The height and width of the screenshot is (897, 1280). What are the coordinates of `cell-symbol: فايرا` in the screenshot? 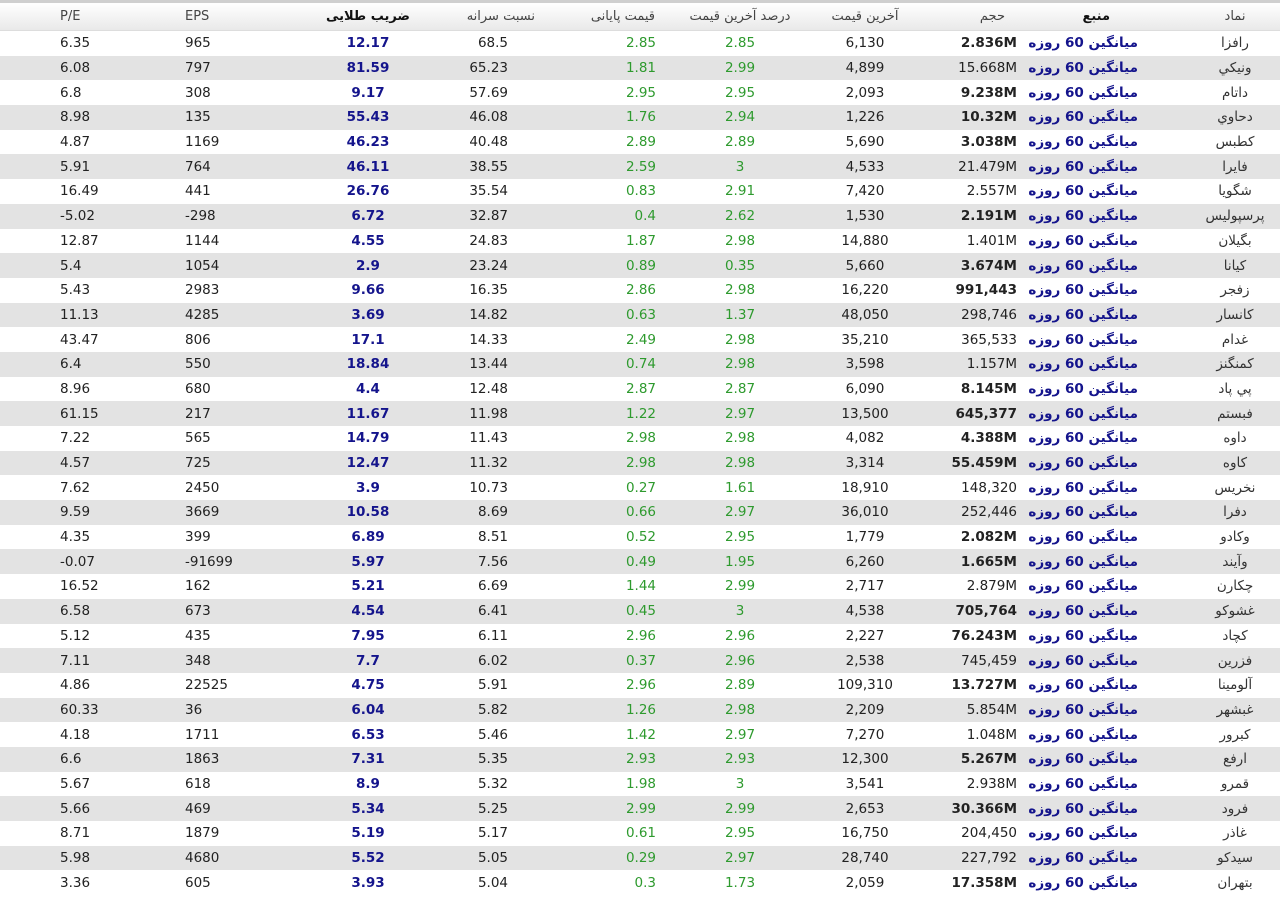 It's located at (1235, 166).